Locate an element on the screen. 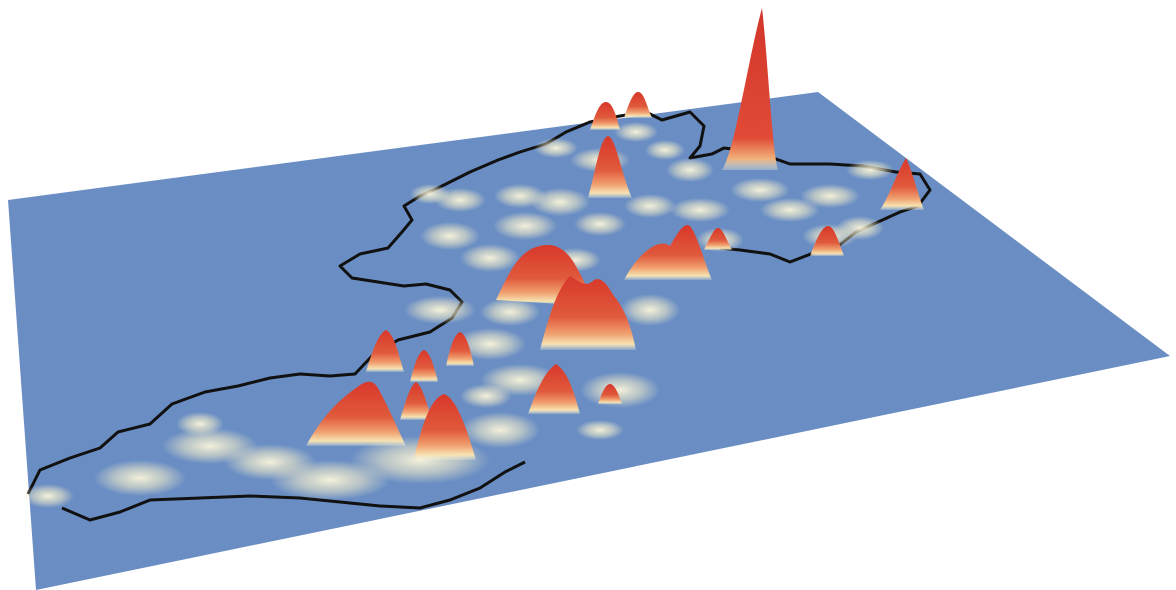 This screenshot has width=1176, height=590. south-coastline is located at coordinates (293, 491).